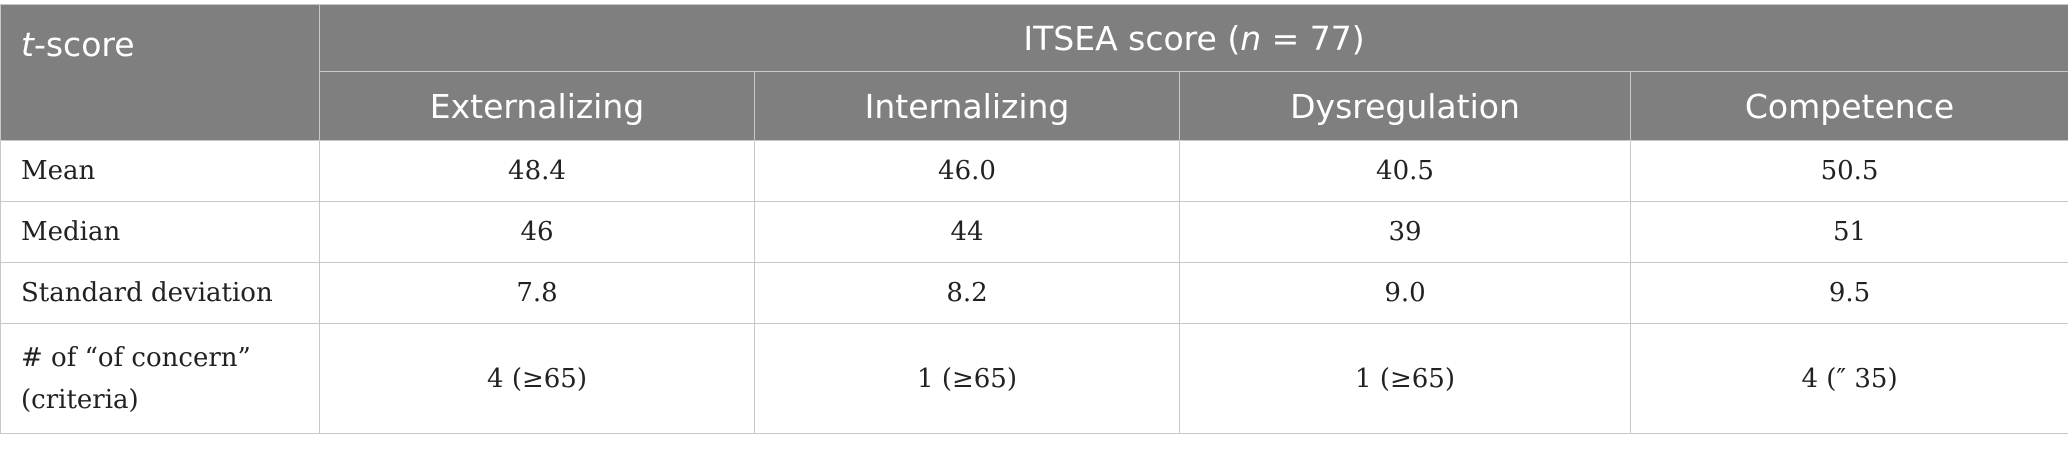  What do you see at coordinates (537, 106) in the screenshot?
I see `column-header-externalizing: Externalizing` at bounding box center [537, 106].